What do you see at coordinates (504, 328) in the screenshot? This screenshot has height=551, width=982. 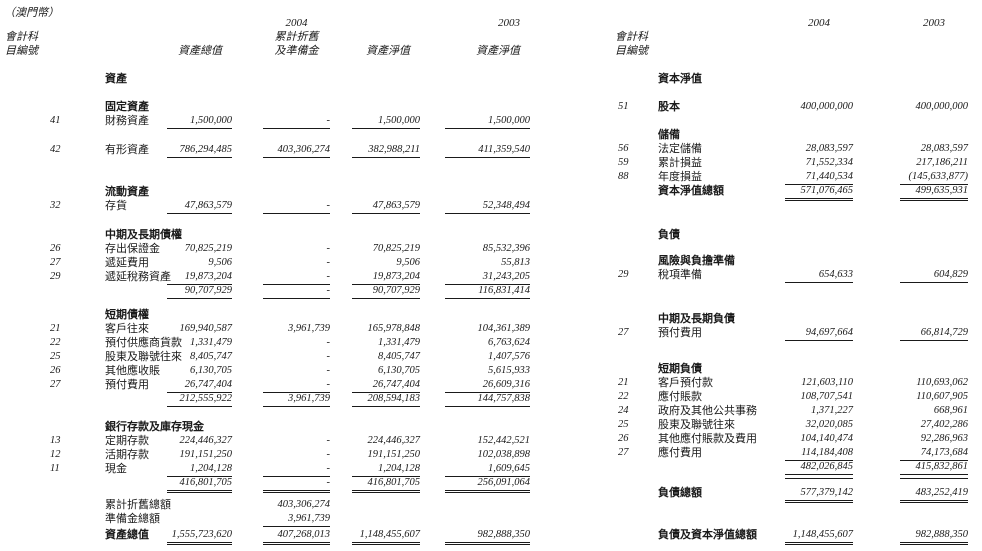 I see `value-cell: 104,361,389` at bounding box center [504, 328].